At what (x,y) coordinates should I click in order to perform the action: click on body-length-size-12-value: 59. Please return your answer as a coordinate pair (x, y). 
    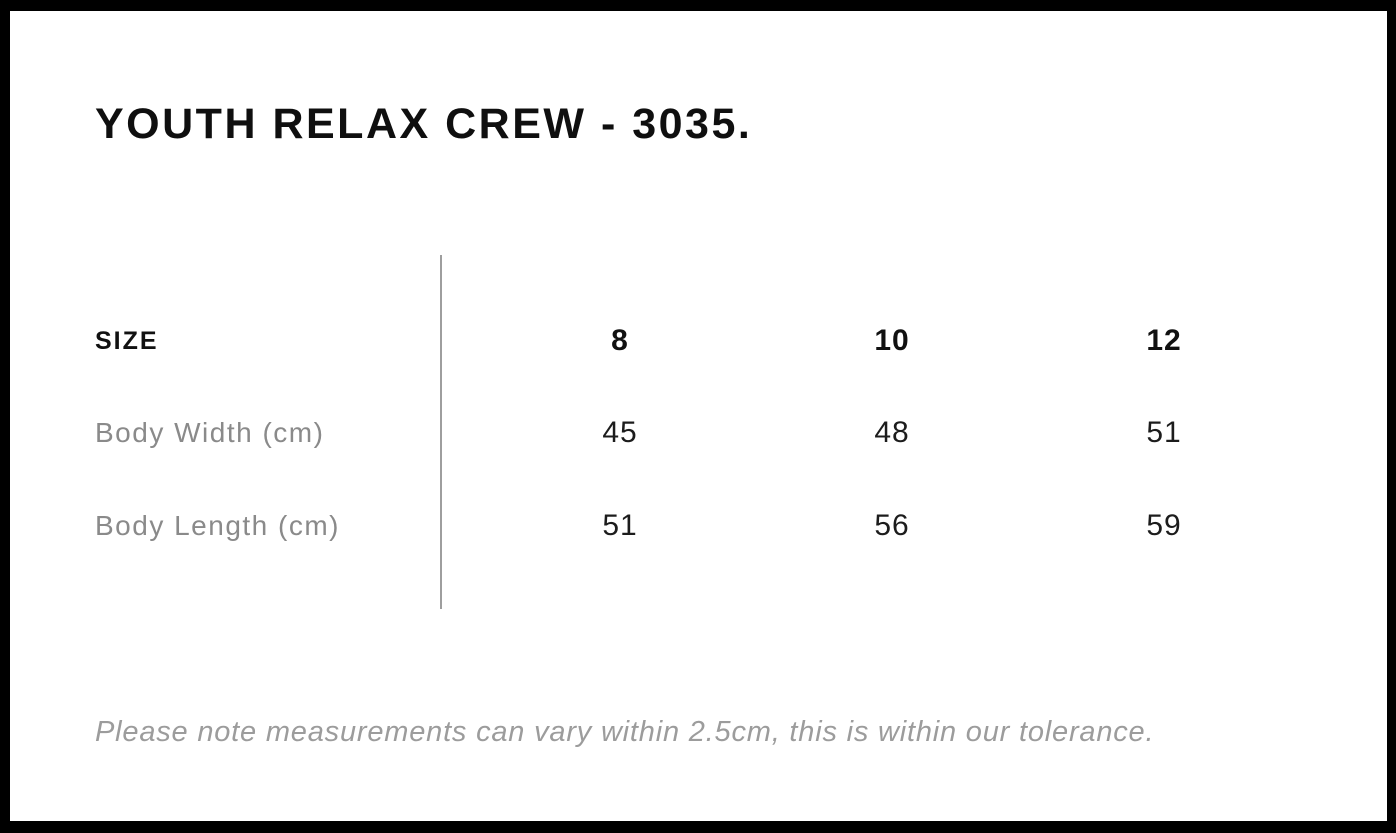
    Looking at the image, I should click on (1164, 525).